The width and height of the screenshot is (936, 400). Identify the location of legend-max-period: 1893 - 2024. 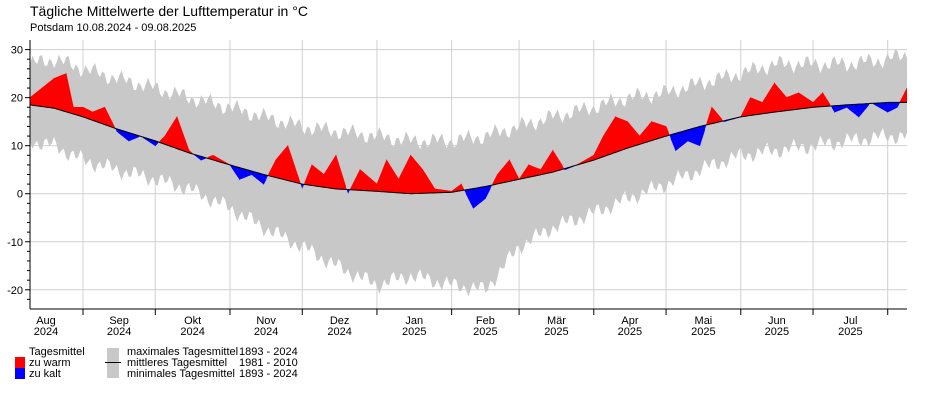
(268, 352).